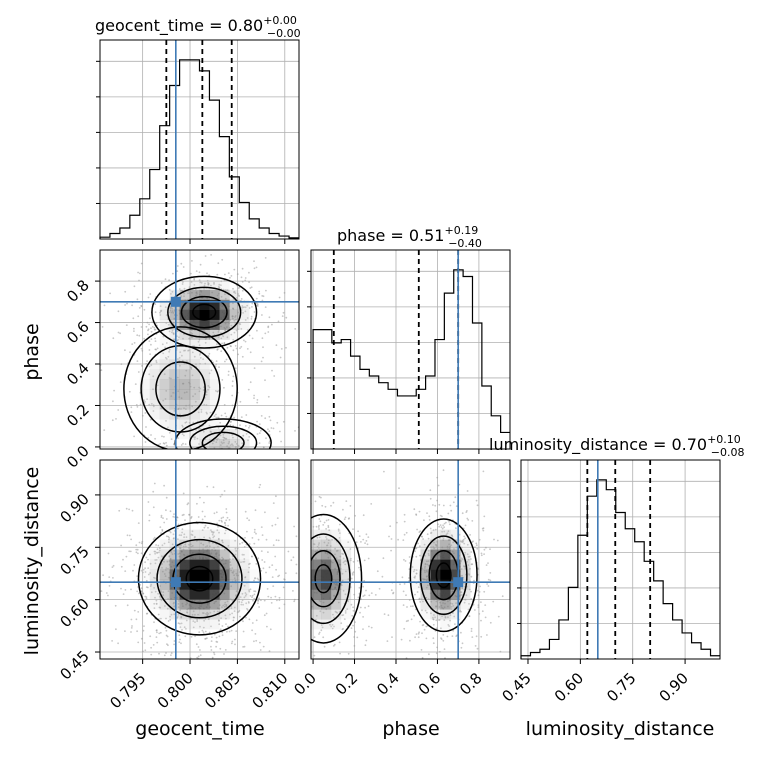 The height and width of the screenshot is (760, 760). Describe the element at coordinates (199, 354) in the screenshot. I see `density-geocent_time-phase` at that location.